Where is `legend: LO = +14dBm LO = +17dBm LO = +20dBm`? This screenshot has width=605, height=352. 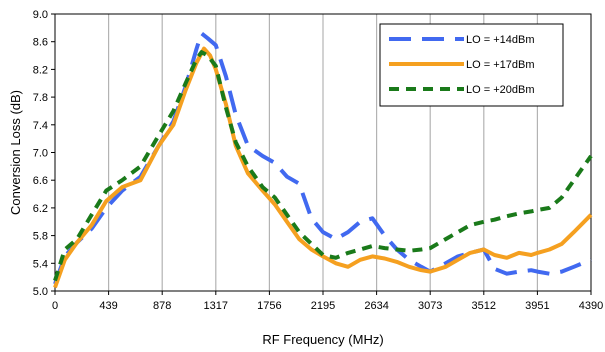 legend: LO = +14dBm LO = +17dBm LO = +20dBm is located at coordinates (471, 65).